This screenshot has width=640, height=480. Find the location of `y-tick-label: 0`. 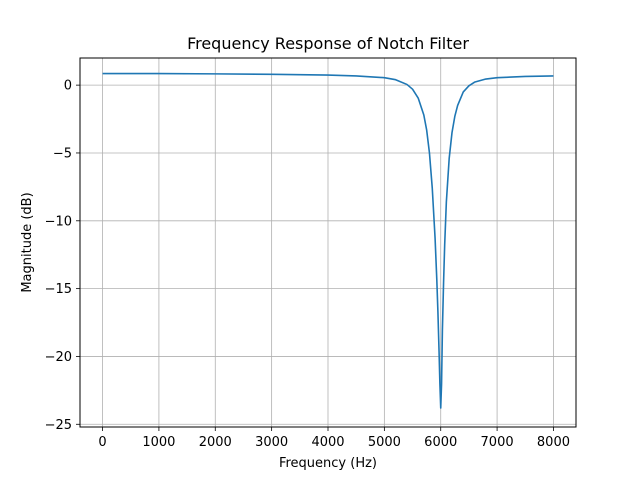

y-tick-label: 0 is located at coordinates (68, 86).